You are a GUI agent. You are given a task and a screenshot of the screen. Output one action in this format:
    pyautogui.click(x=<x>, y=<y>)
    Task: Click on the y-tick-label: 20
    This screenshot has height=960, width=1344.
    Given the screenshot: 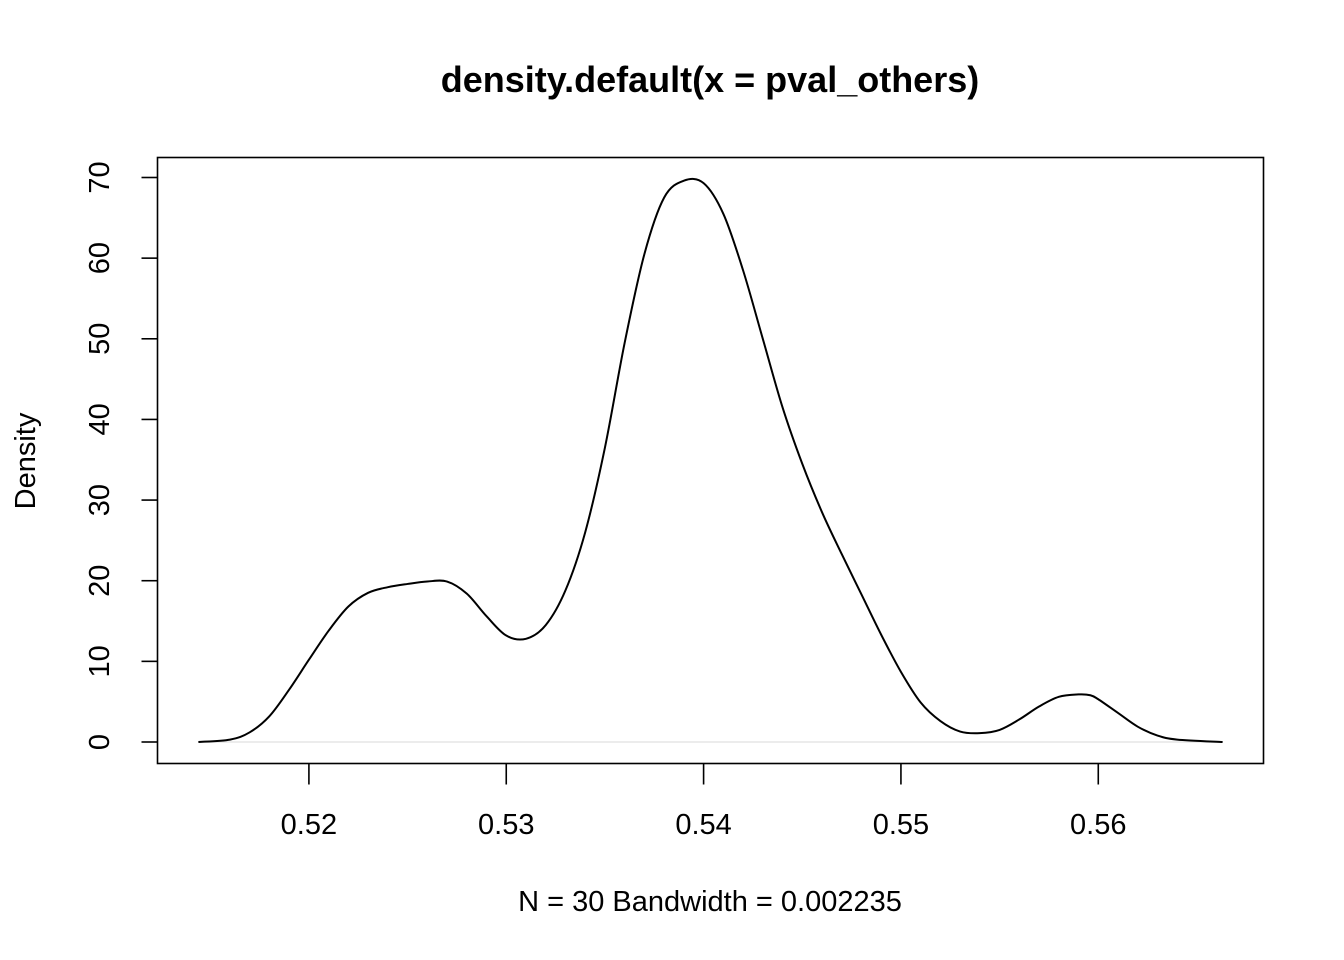 What is the action you would take?
    pyautogui.click(x=100, y=581)
    